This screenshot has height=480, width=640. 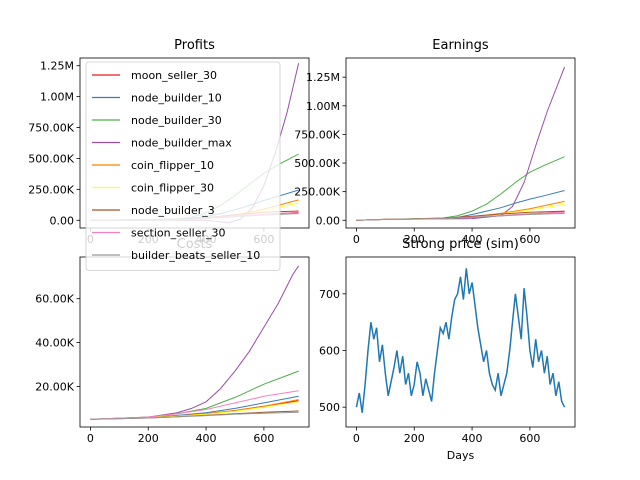 What do you see at coordinates (173, 210) in the screenshot?
I see `legend-label: node_builder_3` at bounding box center [173, 210].